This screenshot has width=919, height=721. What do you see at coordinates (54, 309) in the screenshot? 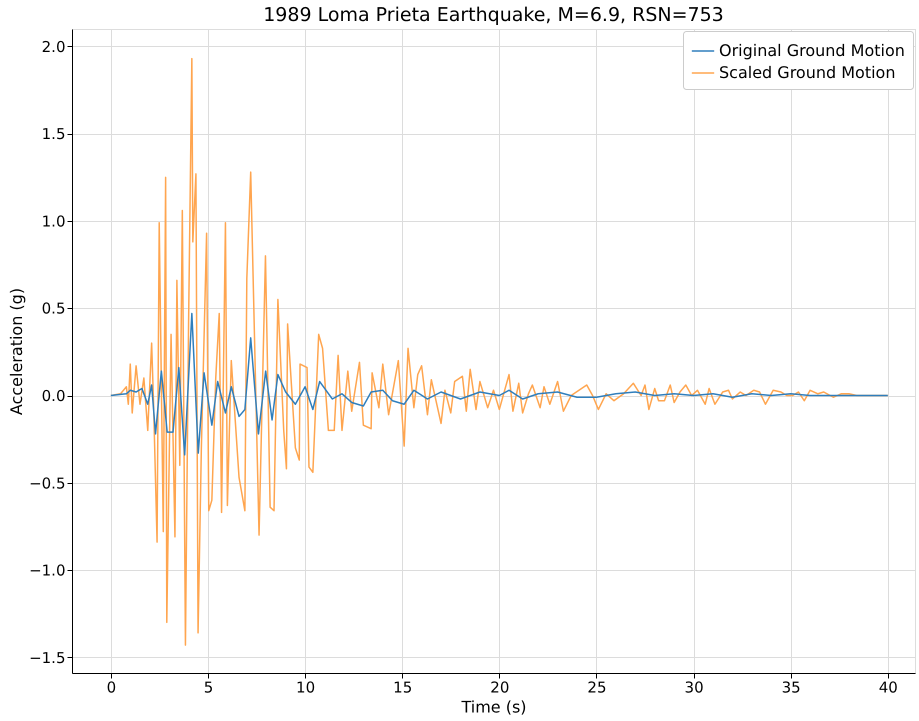
I see `y-tick-label: 0.5` at bounding box center [54, 309].